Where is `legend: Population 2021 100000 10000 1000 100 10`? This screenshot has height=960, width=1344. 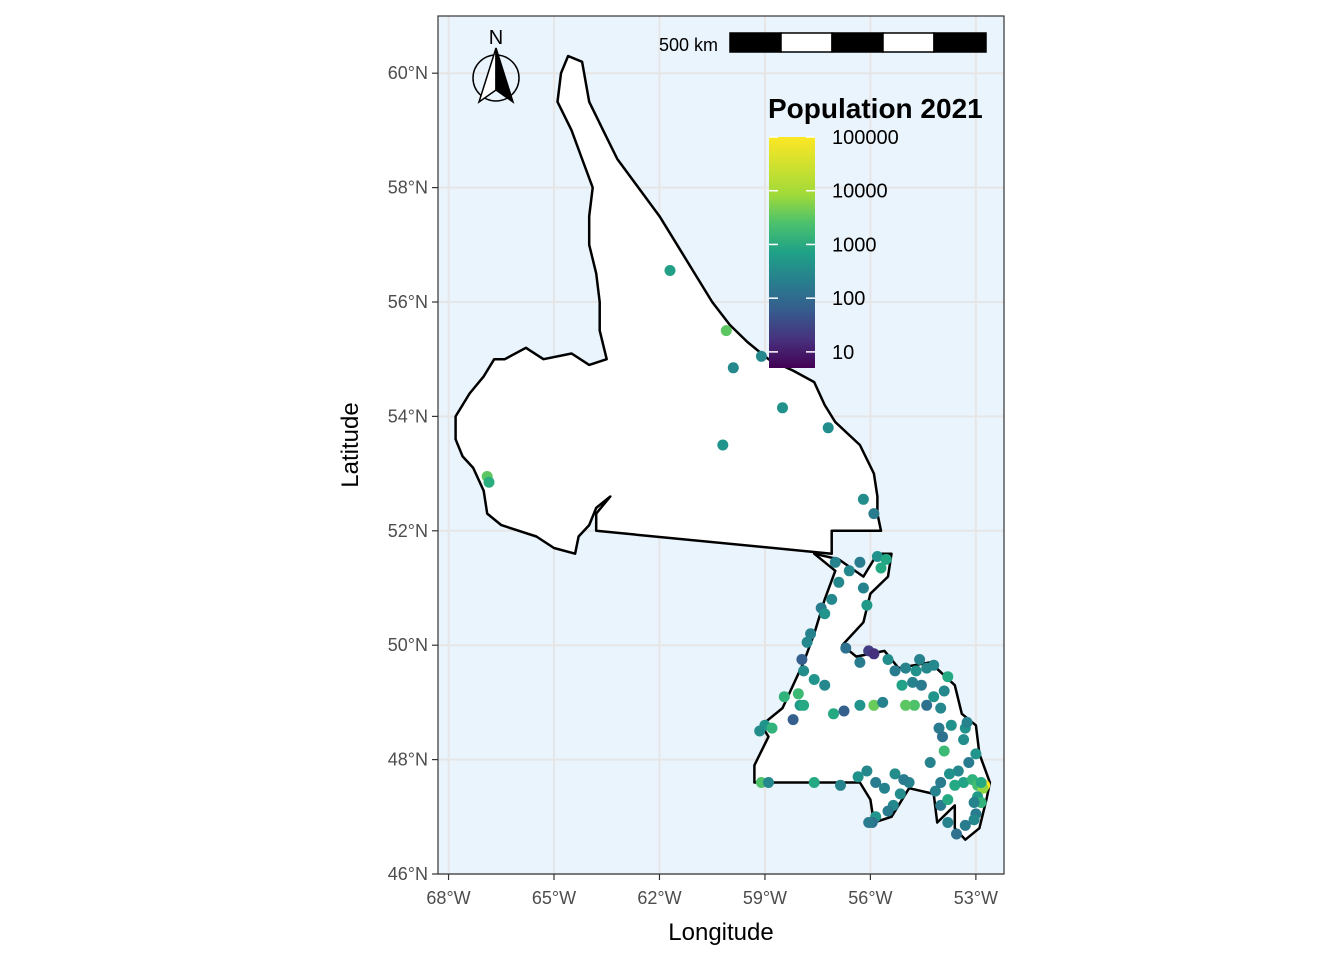 legend: Population 2021 100000 10000 1000 100 10 is located at coordinates (875, 230).